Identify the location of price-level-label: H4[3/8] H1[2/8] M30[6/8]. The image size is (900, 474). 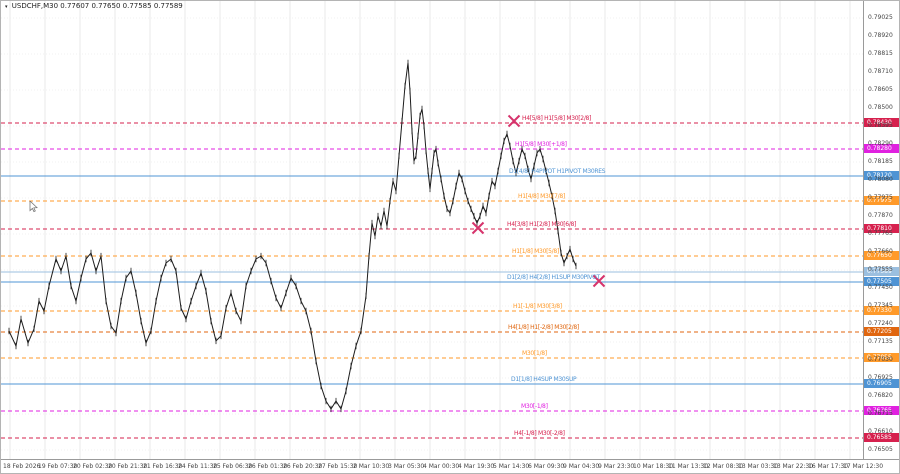
(542, 224).